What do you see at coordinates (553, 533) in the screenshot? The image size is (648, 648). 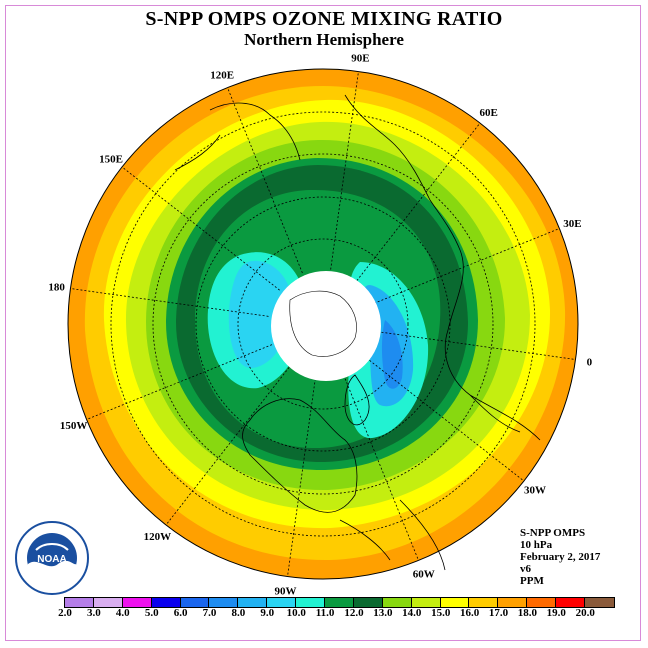 I see `info-instrument: S-NPP OMPS` at bounding box center [553, 533].